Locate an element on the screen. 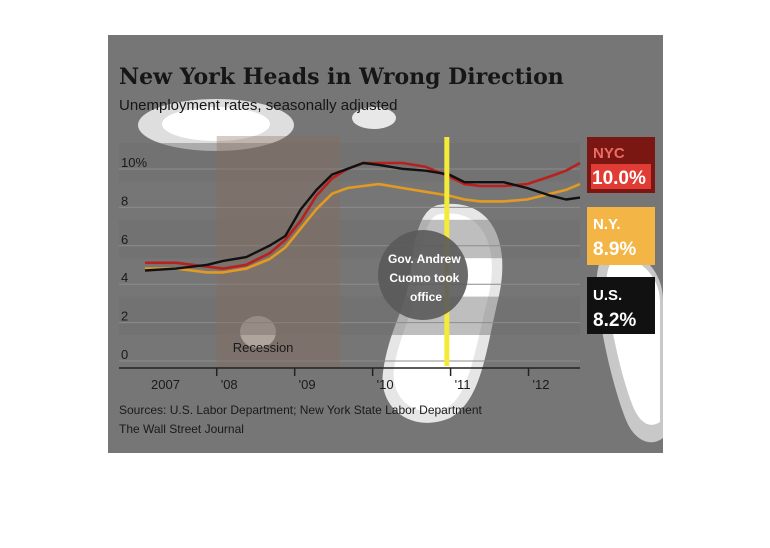 The height and width of the screenshot is (548, 770). x-tick-label: 2007 is located at coordinates (165, 384).